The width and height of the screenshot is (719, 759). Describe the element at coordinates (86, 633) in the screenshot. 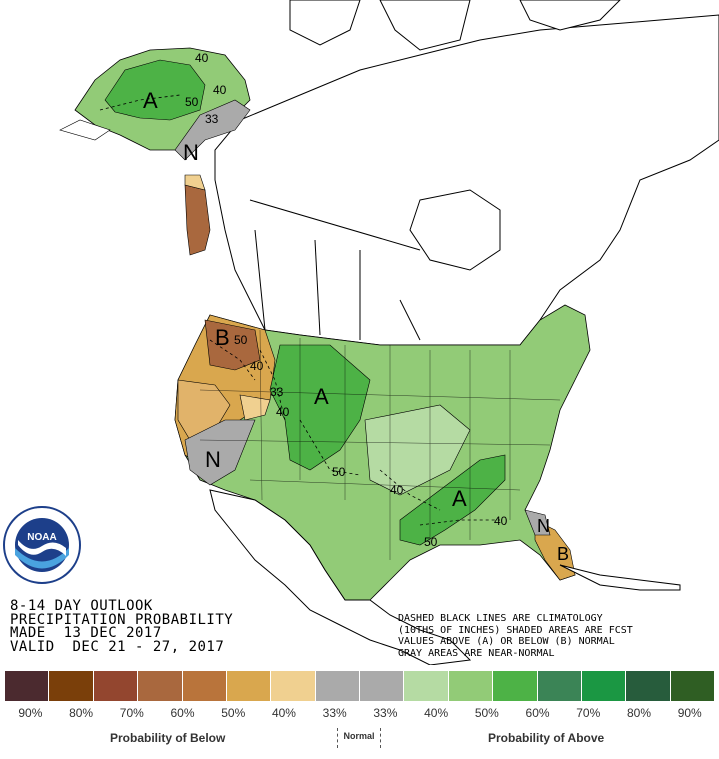

I see `made-date-line: MADE 13 DEC 2017` at that location.